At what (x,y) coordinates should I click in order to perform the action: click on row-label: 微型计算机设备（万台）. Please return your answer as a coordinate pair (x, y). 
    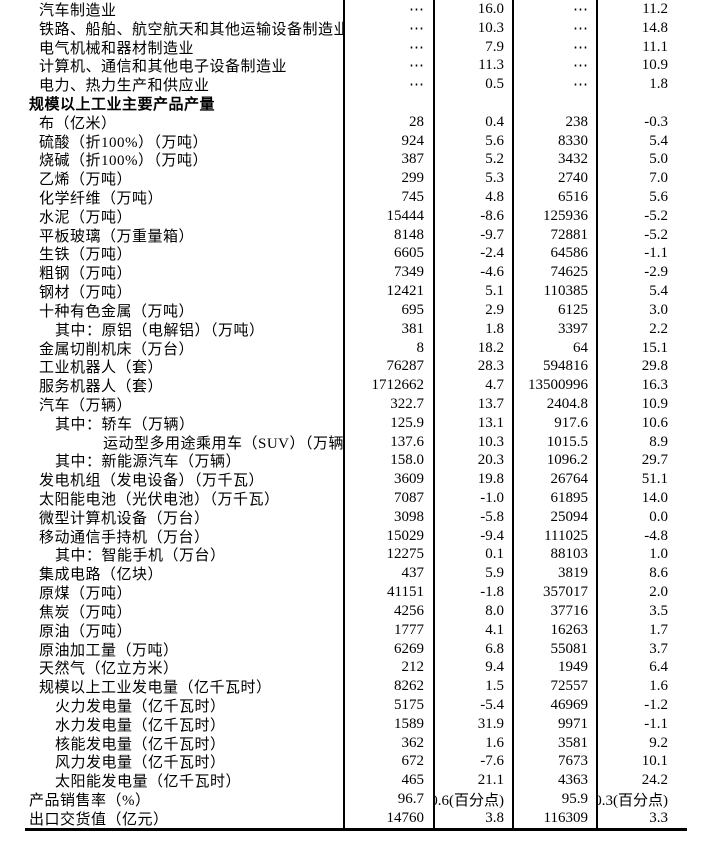
    Looking at the image, I should click on (124, 518).